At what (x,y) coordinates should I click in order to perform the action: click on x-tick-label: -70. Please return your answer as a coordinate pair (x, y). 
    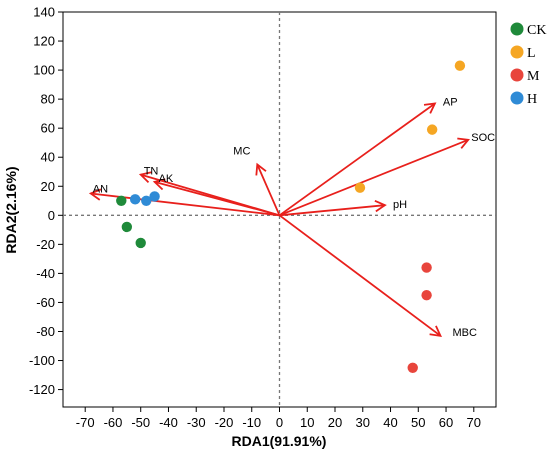
    Looking at the image, I should click on (85, 422).